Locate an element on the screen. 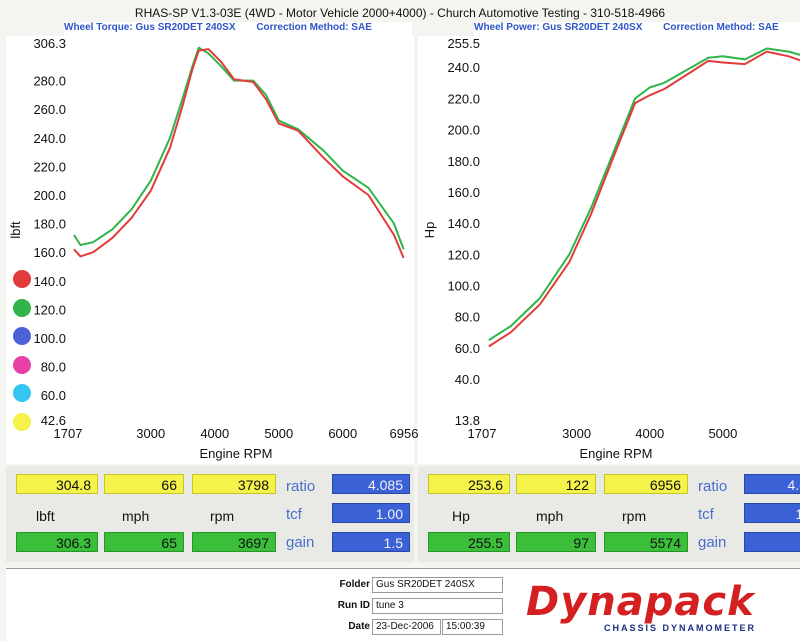 The width and height of the screenshot is (800, 641). torque-x-tick-label: 1707 is located at coordinates (68, 433).